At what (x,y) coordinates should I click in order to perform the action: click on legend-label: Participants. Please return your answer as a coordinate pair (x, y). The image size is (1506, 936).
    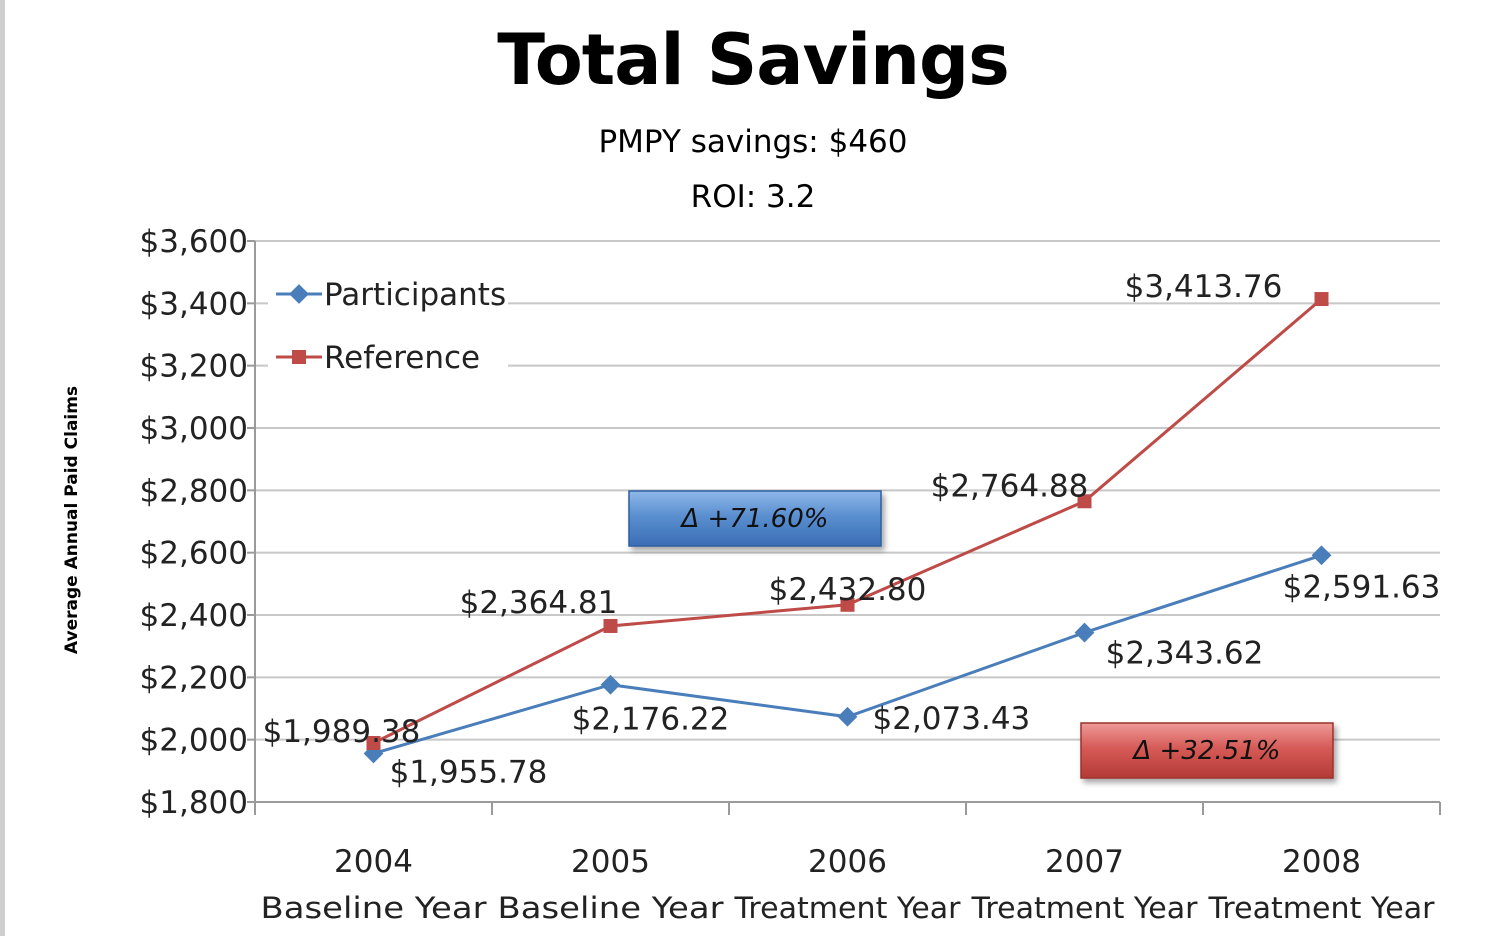
    Looking at the image, I should click on (415, 295).